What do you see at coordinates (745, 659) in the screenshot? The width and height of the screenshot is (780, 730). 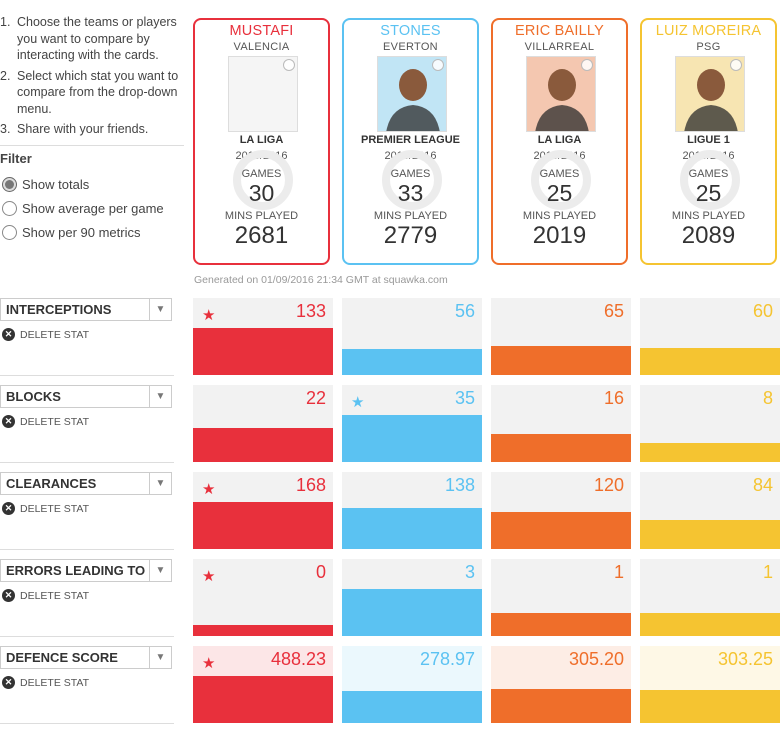 I see `stat-value: 303.25` at bounding box center [745, 659].